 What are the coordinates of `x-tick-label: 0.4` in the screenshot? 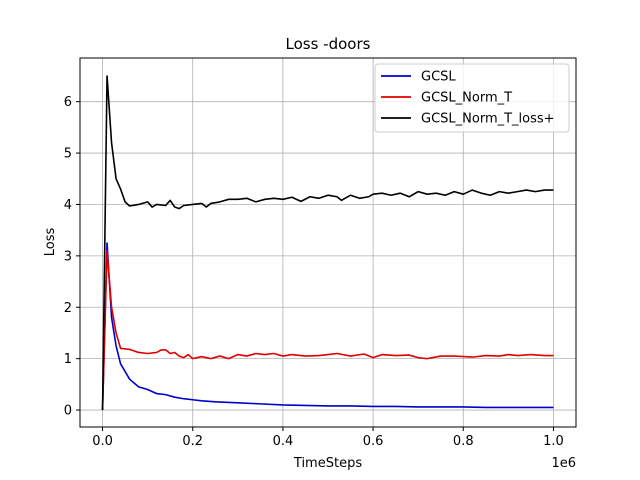 It's located at (283, 441).